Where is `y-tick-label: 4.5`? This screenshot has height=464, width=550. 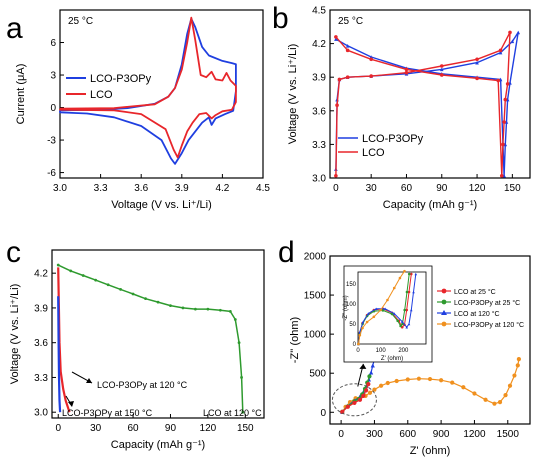 y-tick-label: 4.5 is located at coordinates (319, 11).